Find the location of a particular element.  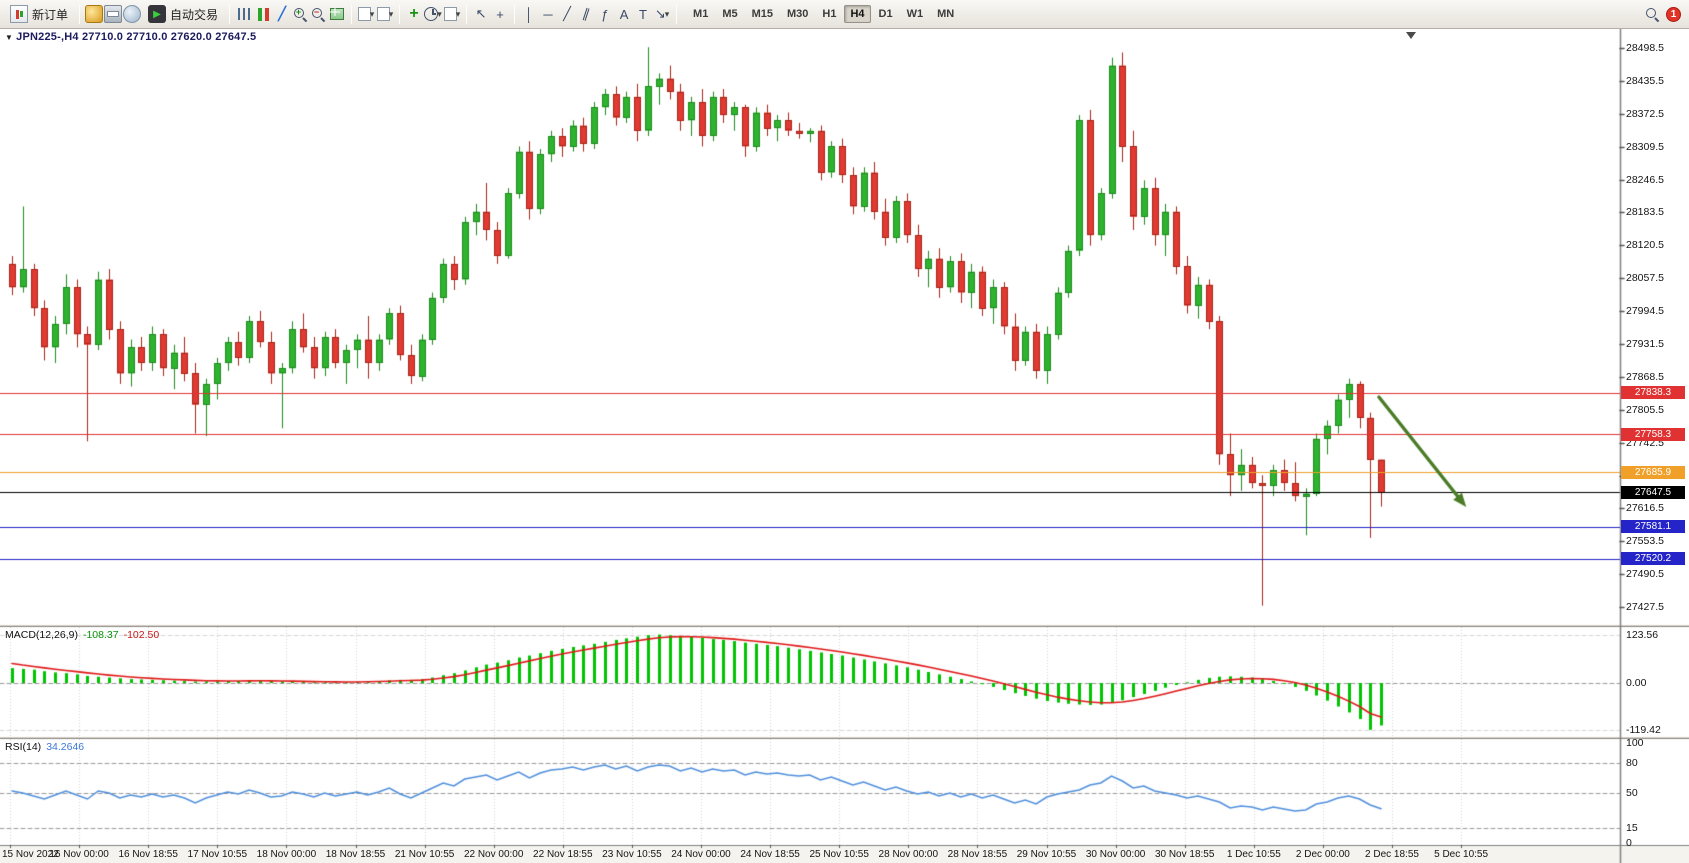

level-price-tag: 27758.3 is located at coordinates (1653, 434).